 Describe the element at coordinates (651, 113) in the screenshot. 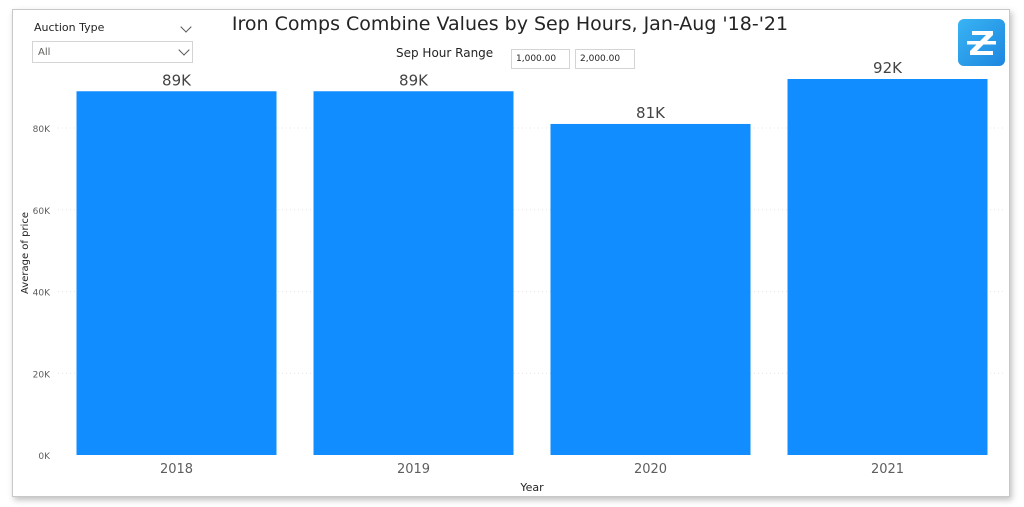

I see `bar-data-label: 81K` at that location.